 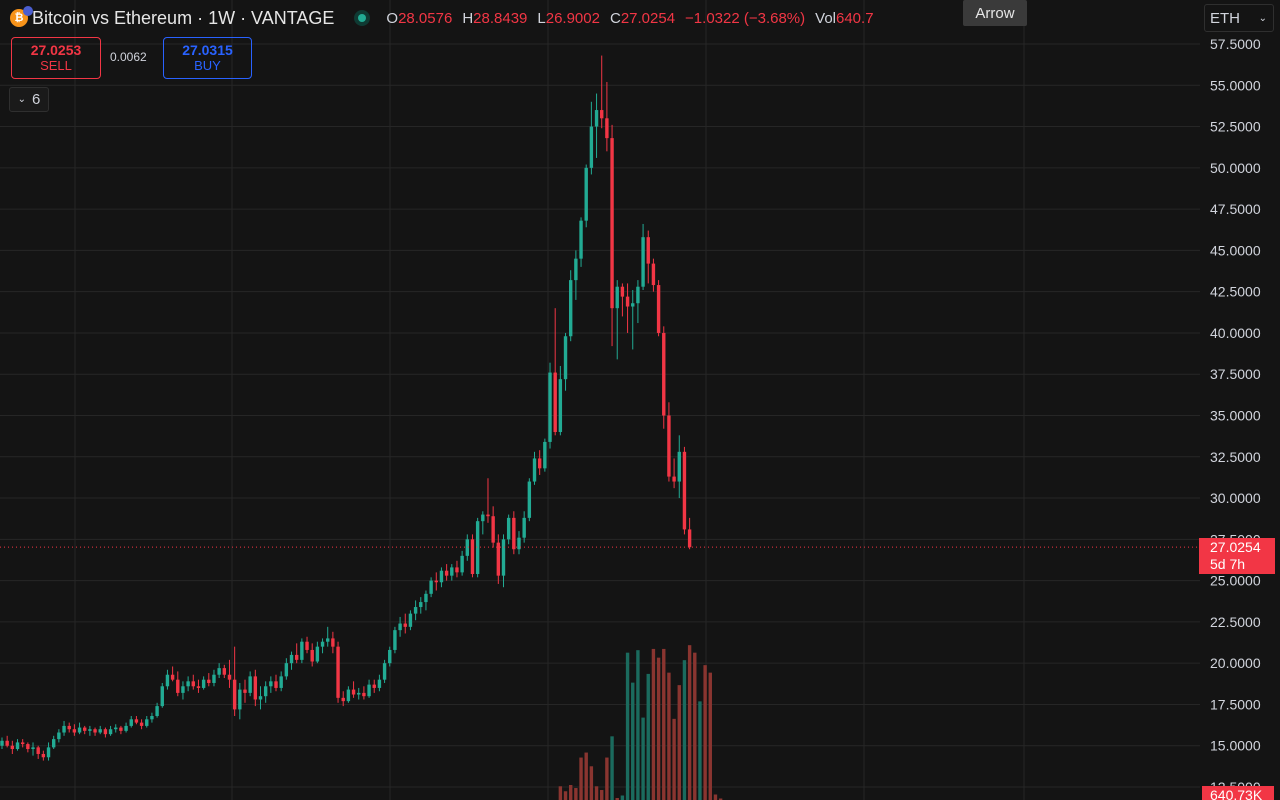 I want to click on market-status-icon, so click(x=362, y=18).